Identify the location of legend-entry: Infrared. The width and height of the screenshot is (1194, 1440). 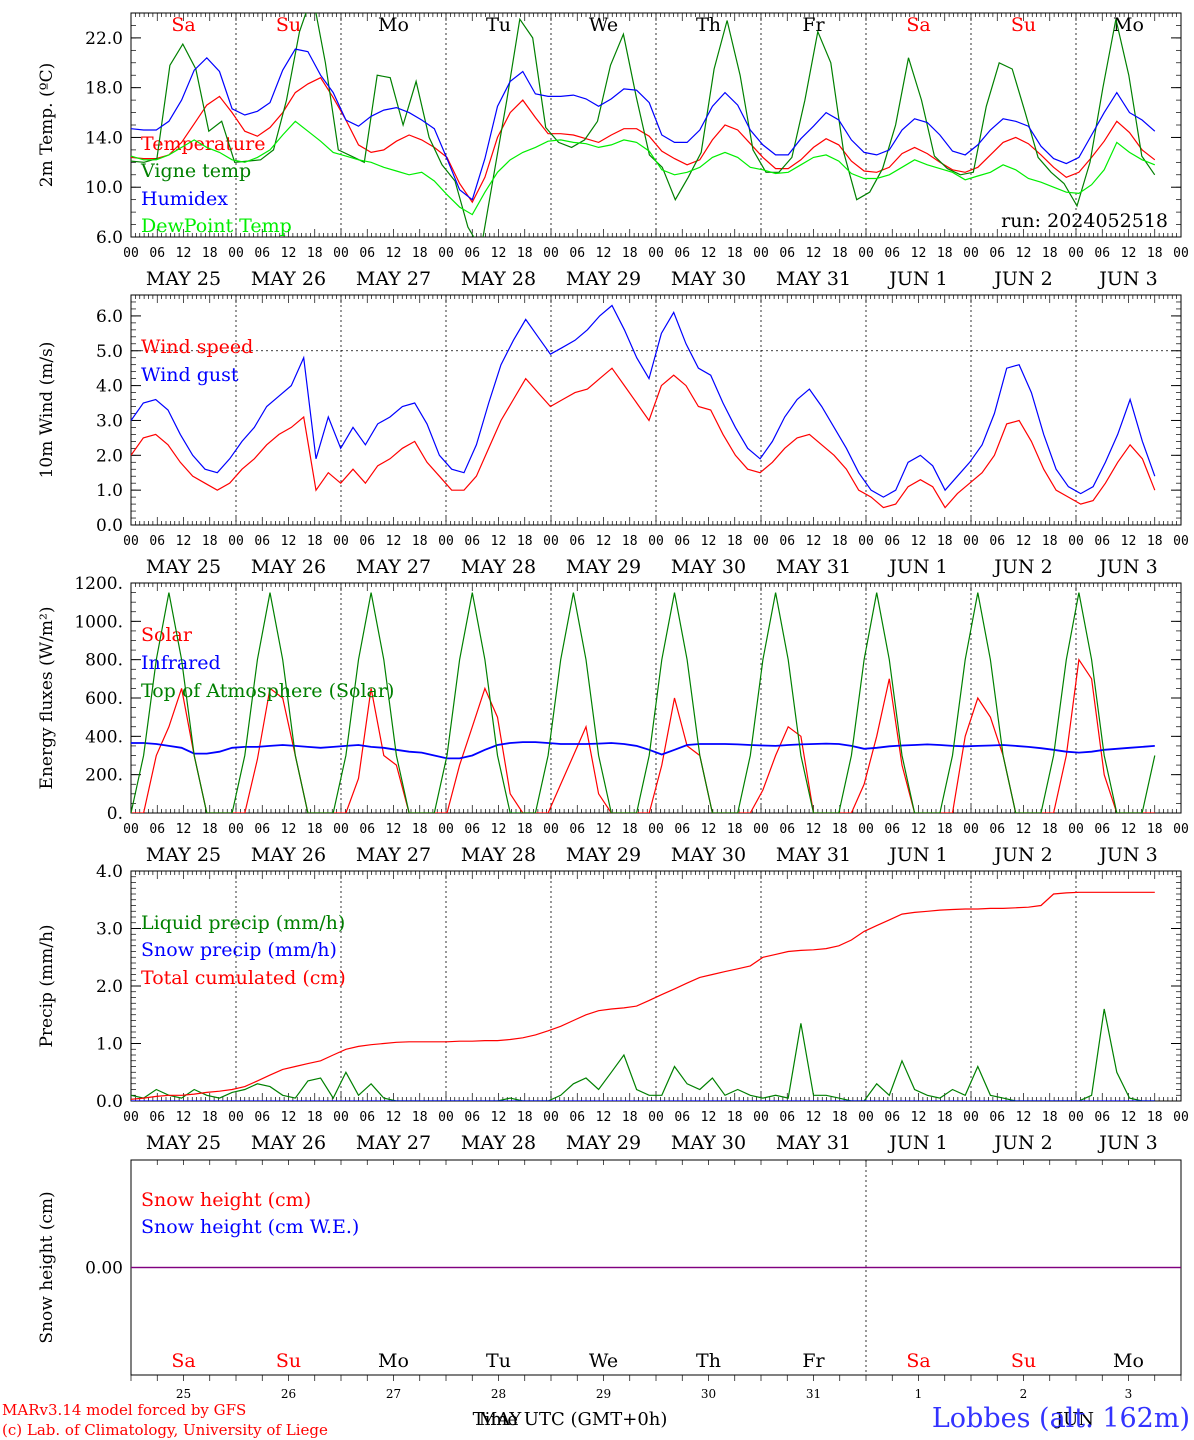
(181, 663).